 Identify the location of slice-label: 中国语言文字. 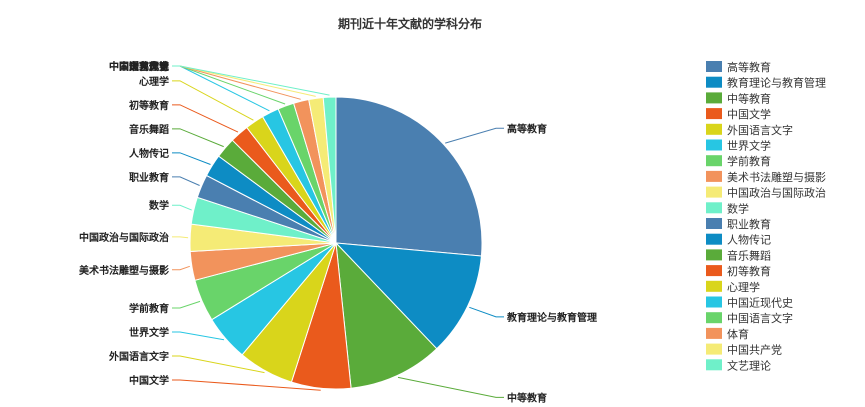
(139, 66).